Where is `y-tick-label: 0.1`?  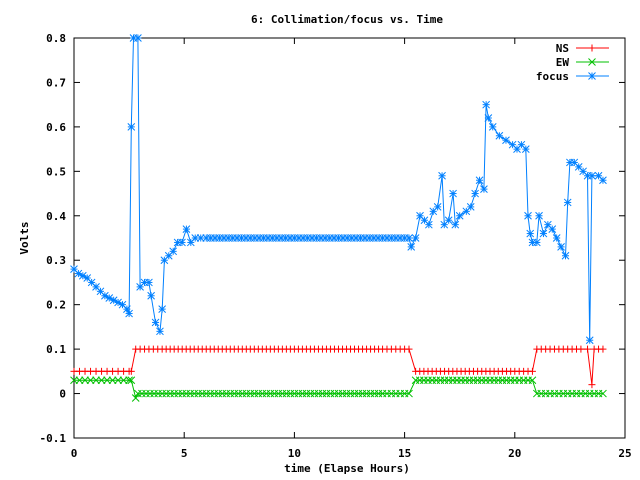
y-tick-label: 0.1 is located at coordinates (56, 349).